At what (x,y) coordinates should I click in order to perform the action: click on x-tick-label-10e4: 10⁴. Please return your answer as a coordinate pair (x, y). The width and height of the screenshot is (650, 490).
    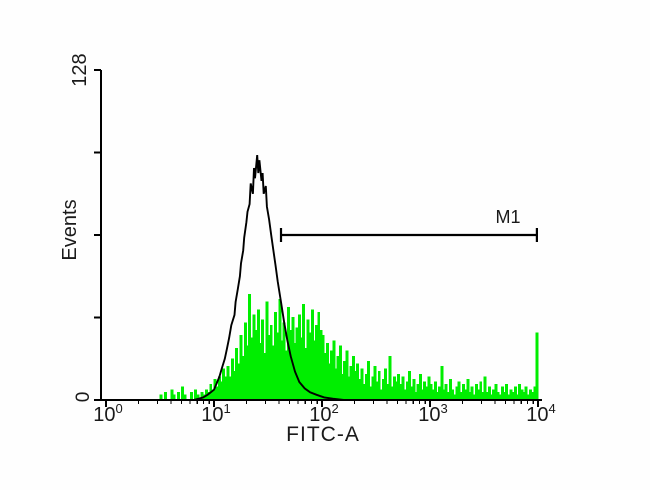
    Looking at the image, I should click on (540, 413).